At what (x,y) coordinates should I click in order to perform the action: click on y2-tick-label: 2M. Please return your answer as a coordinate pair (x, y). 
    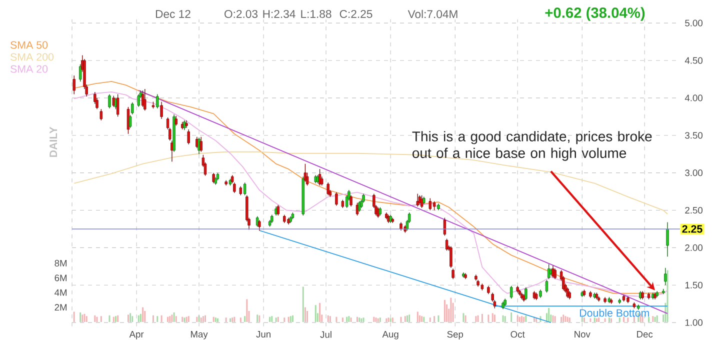
    Looking at the image, I should click on (60, 307).